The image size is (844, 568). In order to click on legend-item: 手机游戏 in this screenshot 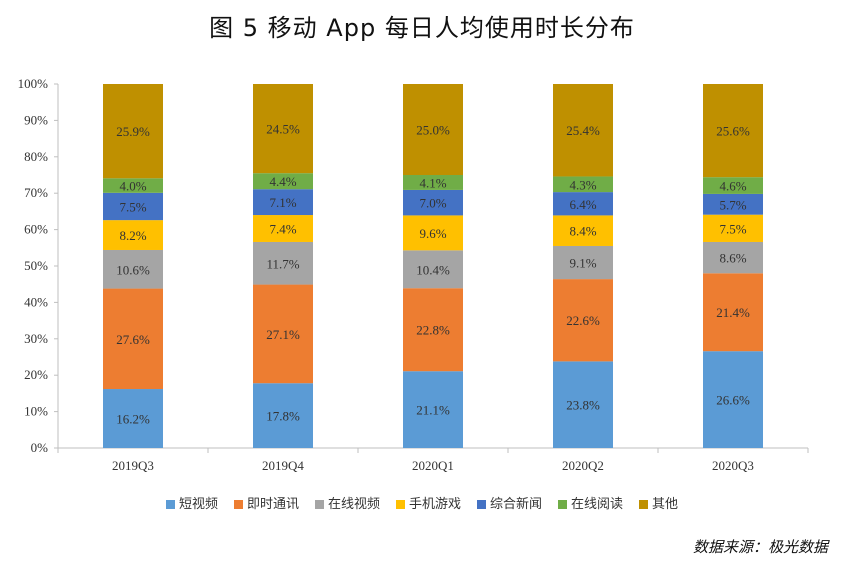, I will do `click(428, 502)`.